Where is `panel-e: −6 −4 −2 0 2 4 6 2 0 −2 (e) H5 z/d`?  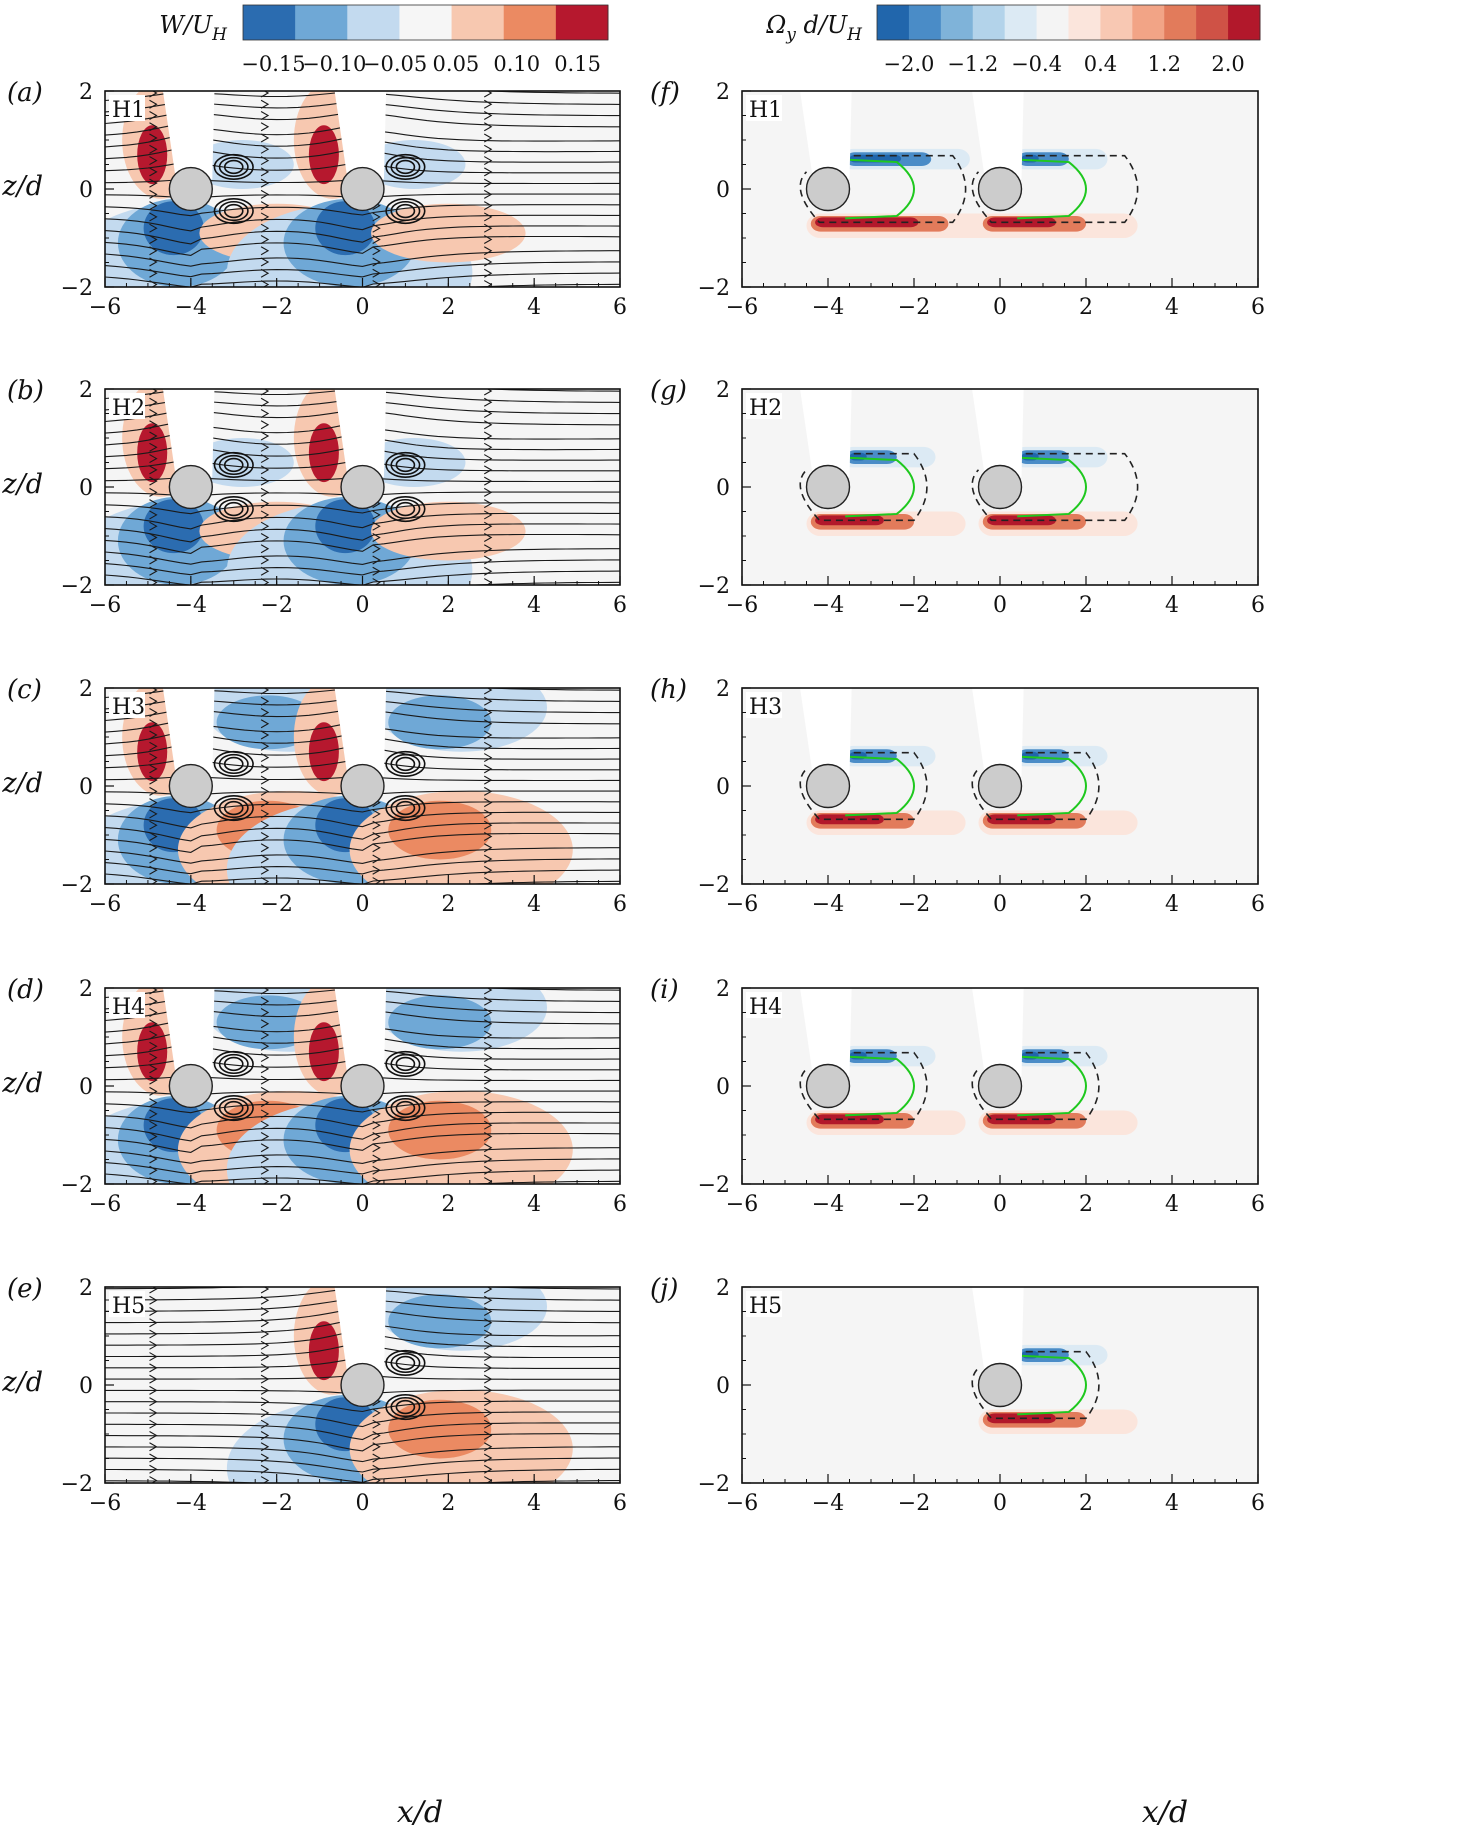 panel-e: −6 −4 −2 0 2 4 6 2 0 −2 (e) H5 z/d is located at coordinates (314, 1395).